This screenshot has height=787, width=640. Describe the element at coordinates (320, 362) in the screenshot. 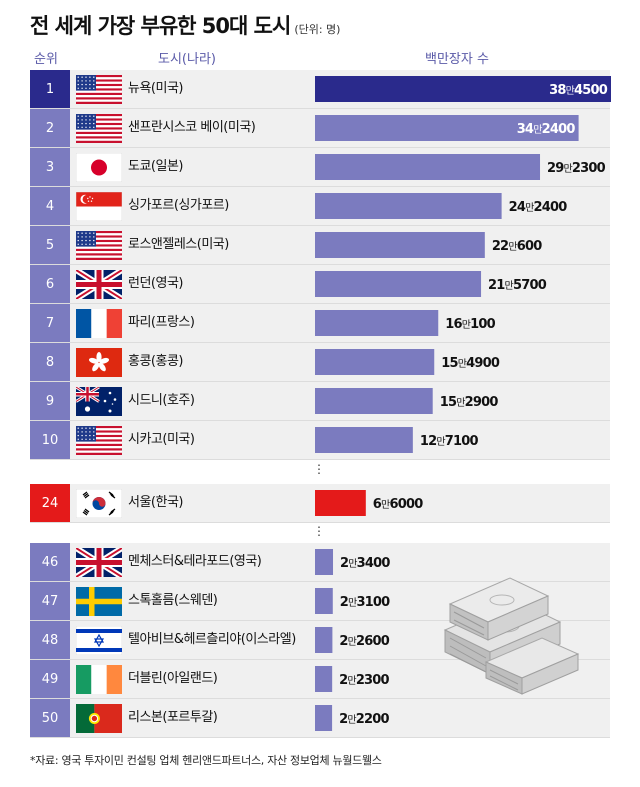

I see `table-row: 8 홍콩(홍콩)` at that location.